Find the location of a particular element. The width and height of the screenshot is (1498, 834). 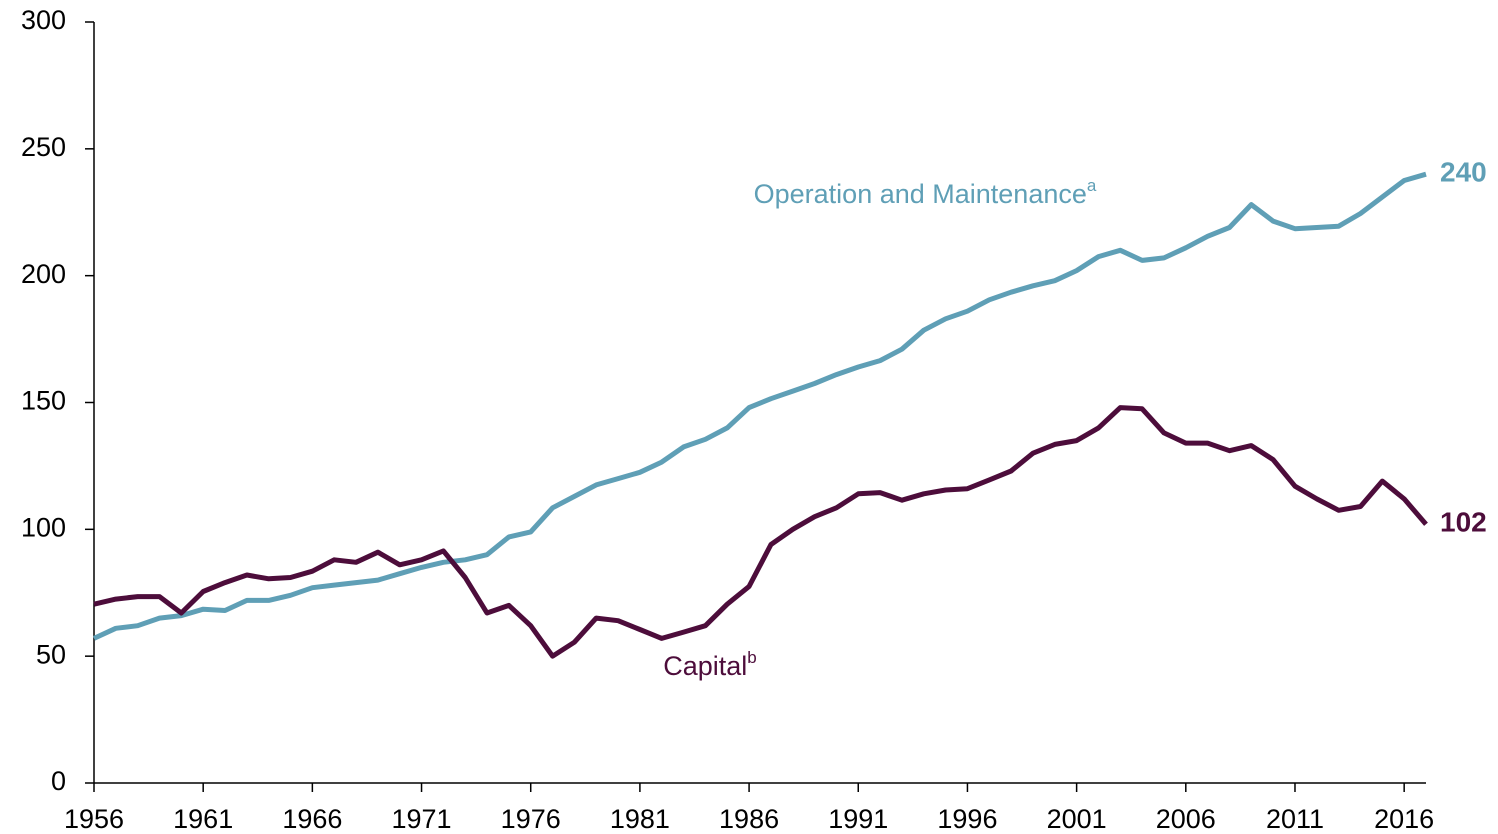

x-tick-label: 1981 is located at coordinates (640, 819).